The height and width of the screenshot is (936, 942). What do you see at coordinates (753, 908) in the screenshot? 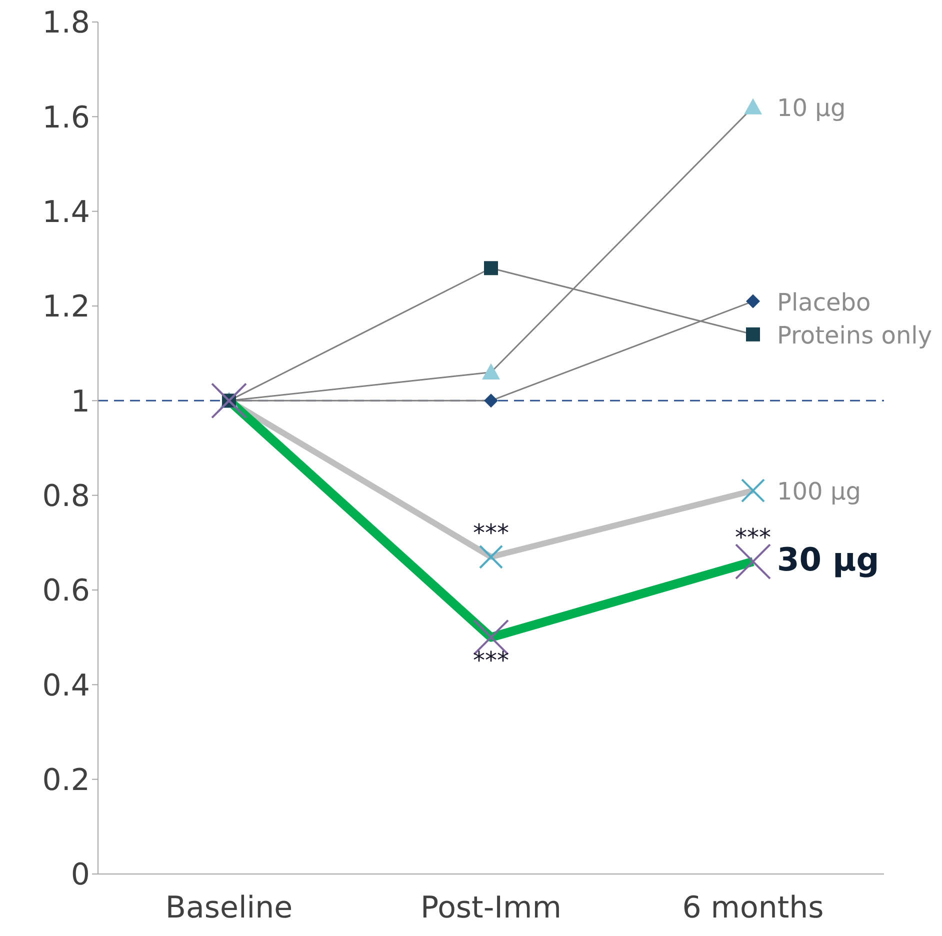
I see `x-tick-label: 6 months` at bounding box center [753, 908].